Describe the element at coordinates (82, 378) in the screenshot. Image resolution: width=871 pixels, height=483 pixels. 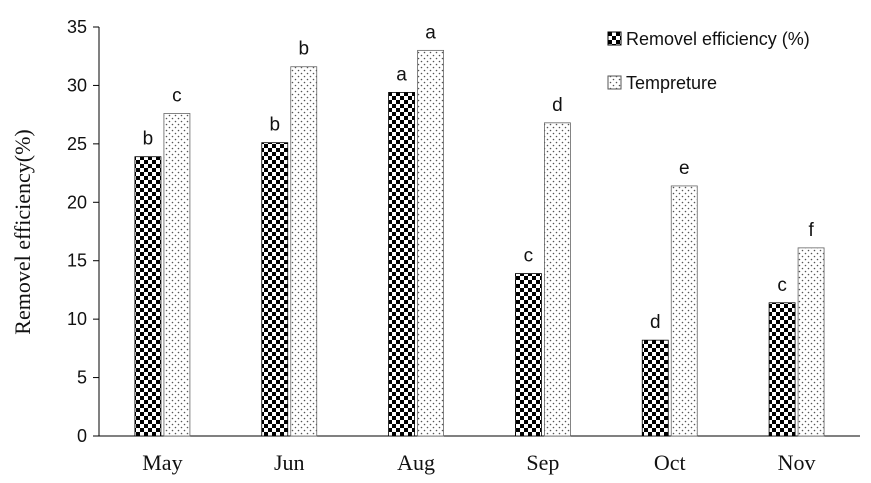
I see `y-tick-label: 5` at that location.